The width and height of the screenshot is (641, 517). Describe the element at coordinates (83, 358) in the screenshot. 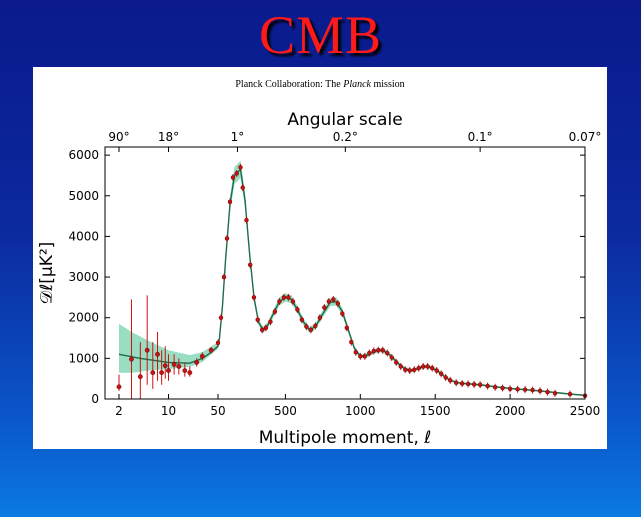

I see `y-tick-label: 1000` at that location.